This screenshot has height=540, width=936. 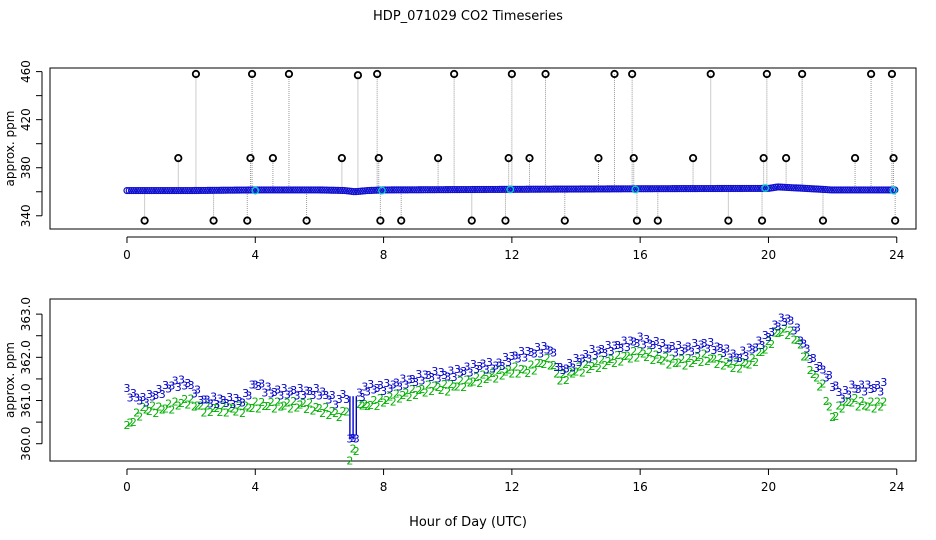 I want to click on calibration-point, so click(x=382, y=190).